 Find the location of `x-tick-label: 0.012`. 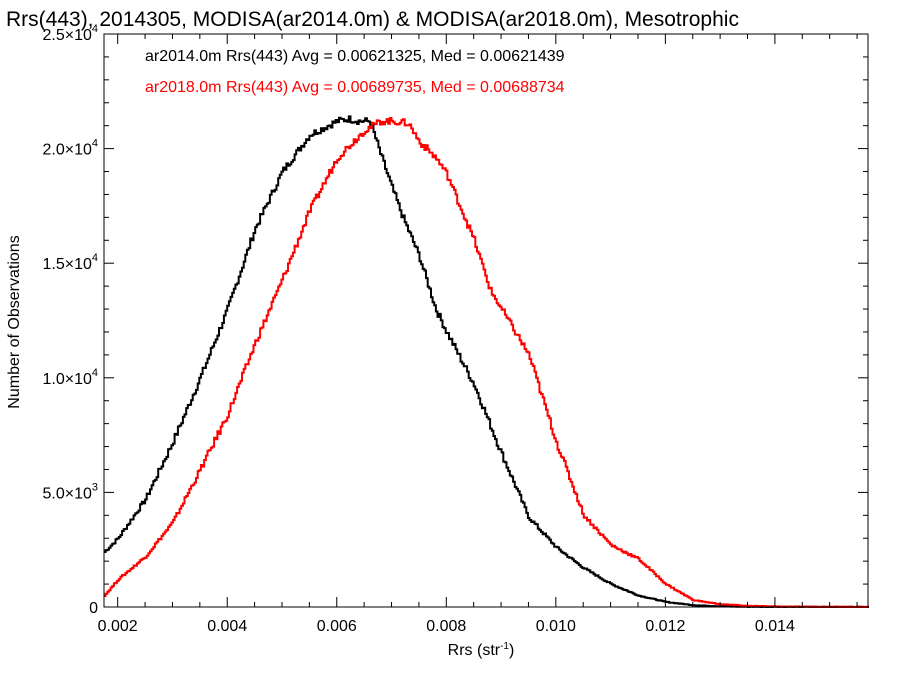

x-tick-label: 0.012 is located at coordinates (665, 626).